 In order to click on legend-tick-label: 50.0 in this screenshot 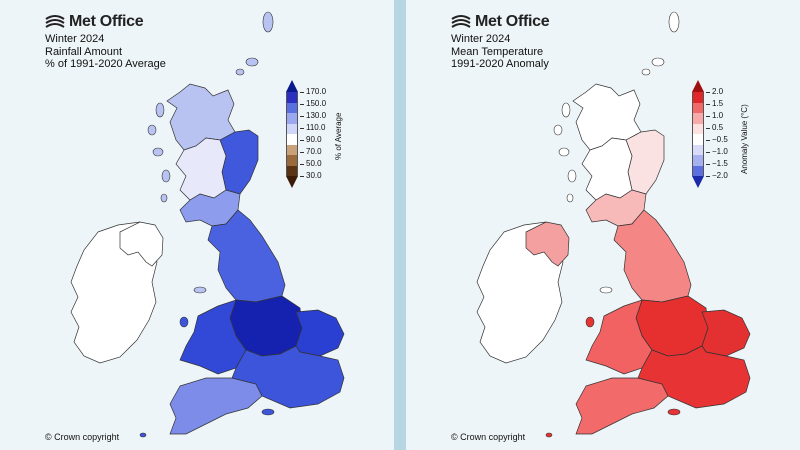, I will do `click(314, 163)`.